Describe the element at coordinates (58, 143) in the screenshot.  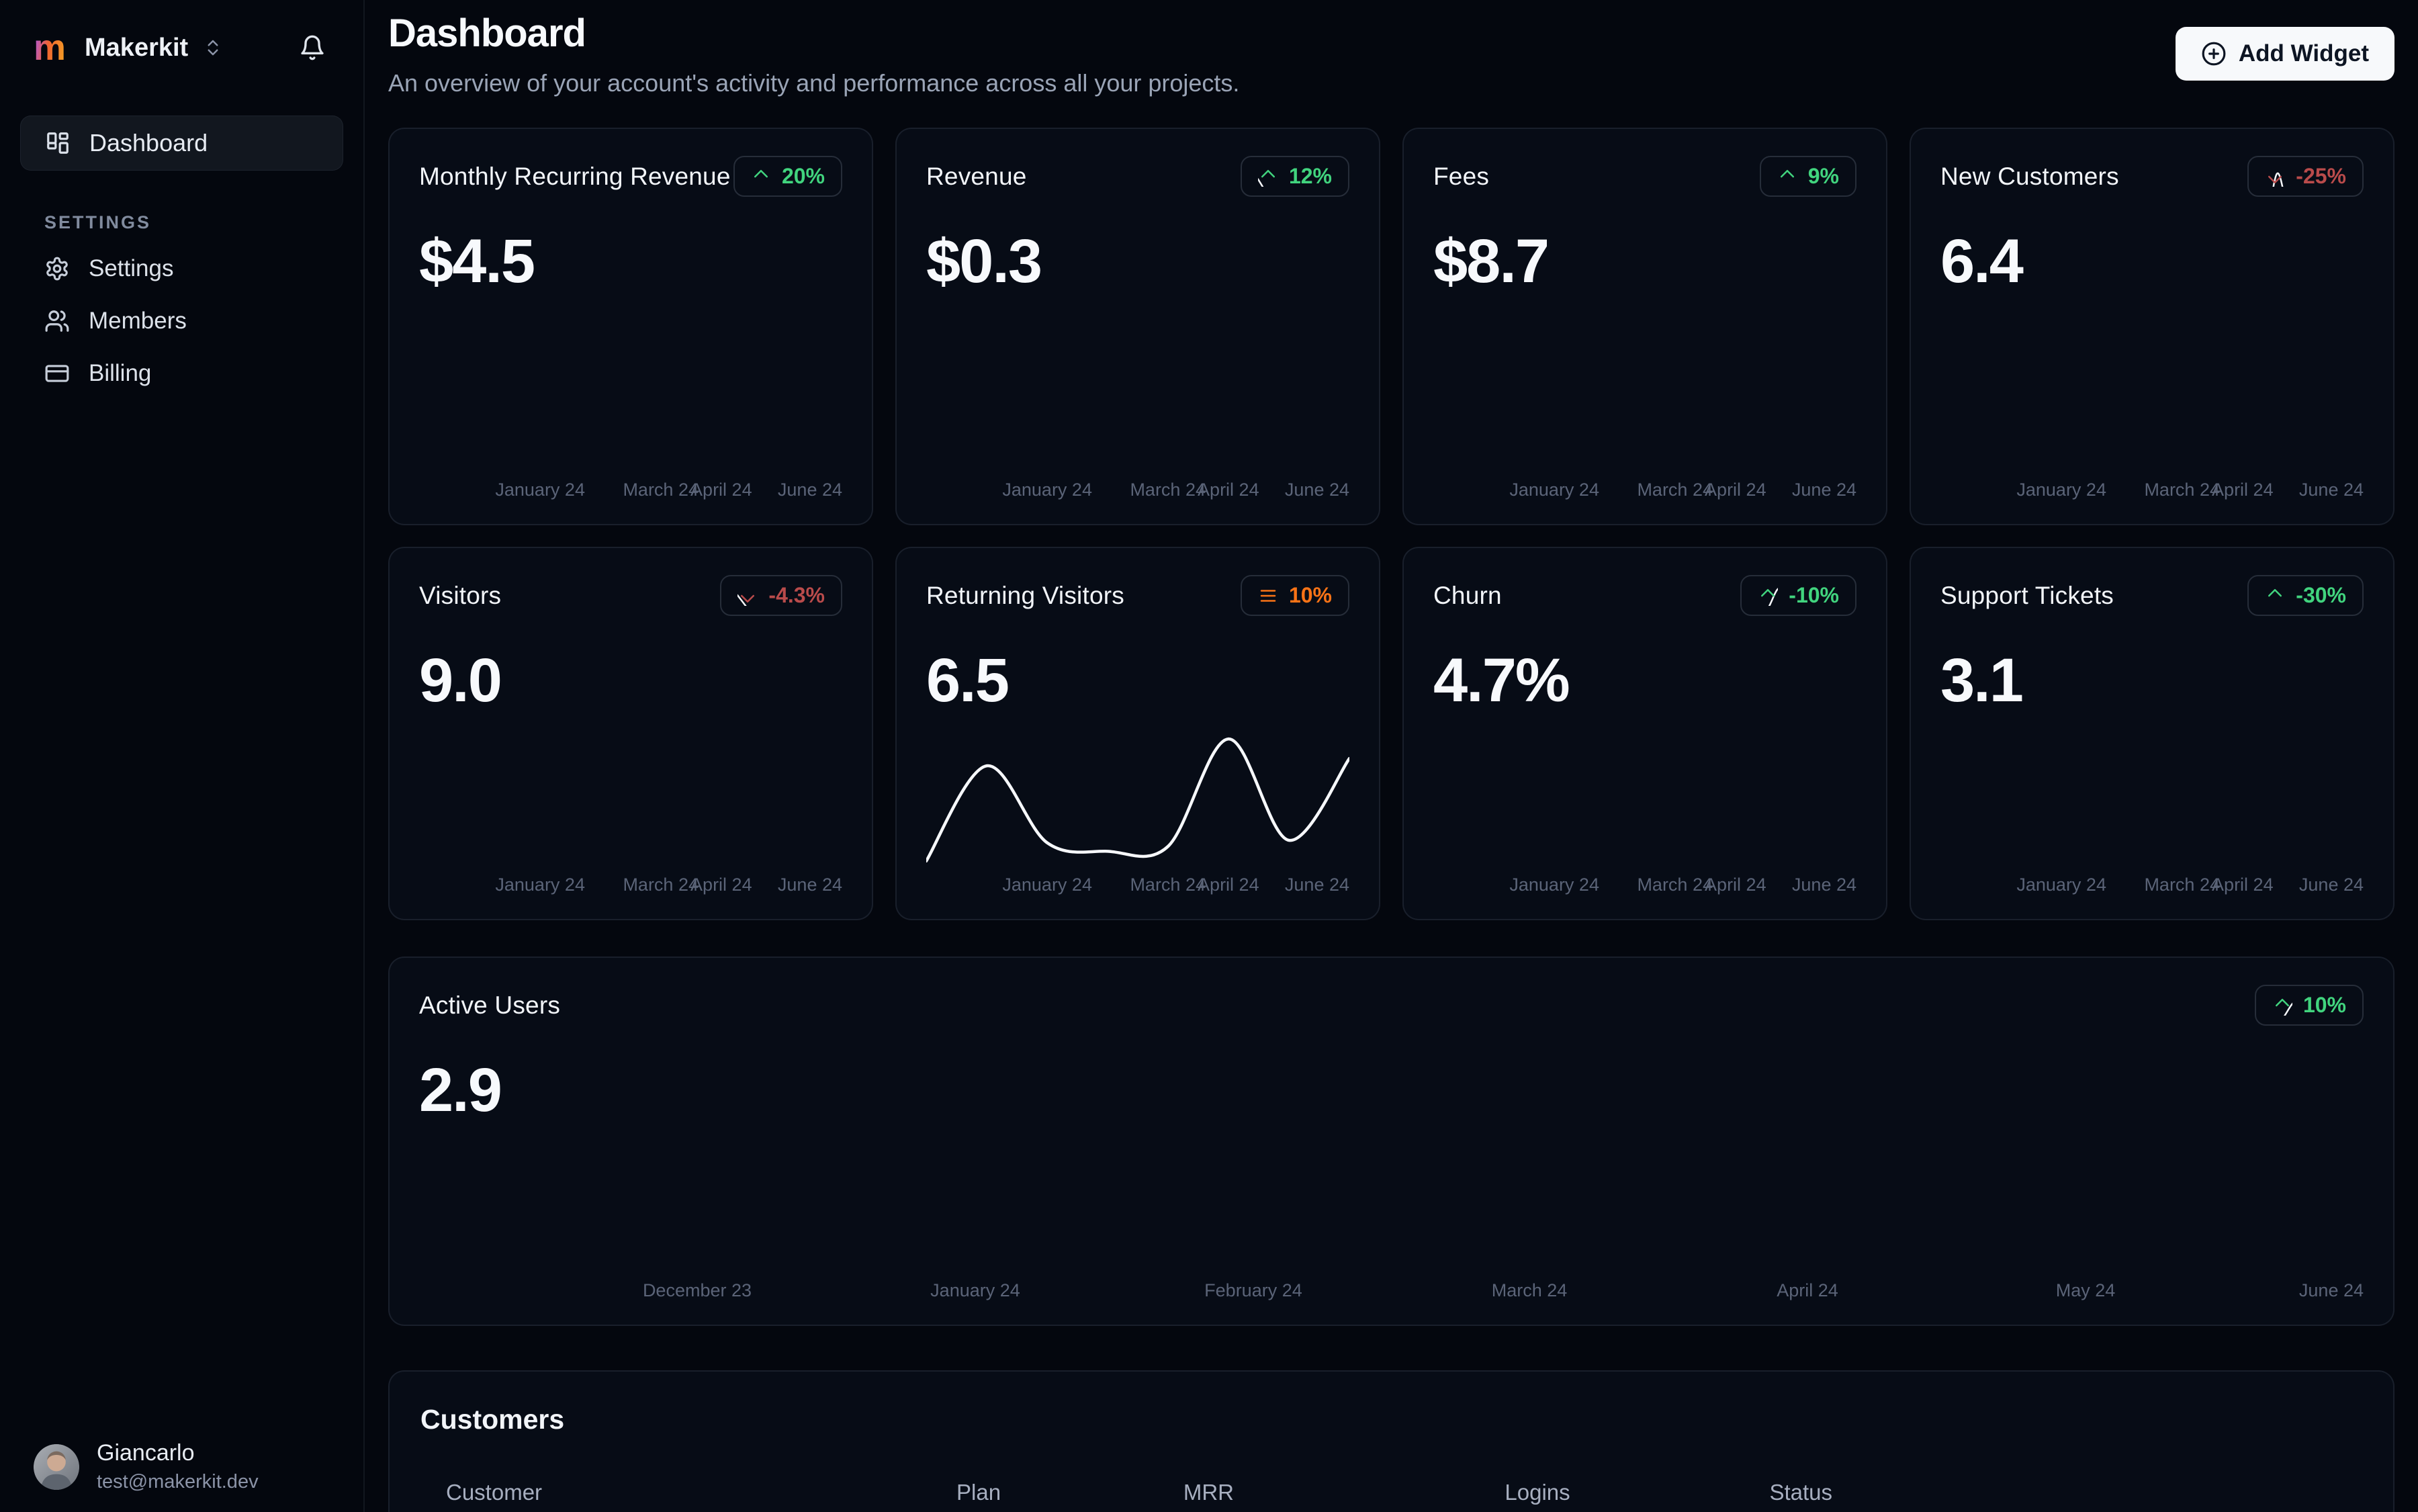
I see `dashboard-grid-icon` at that location.